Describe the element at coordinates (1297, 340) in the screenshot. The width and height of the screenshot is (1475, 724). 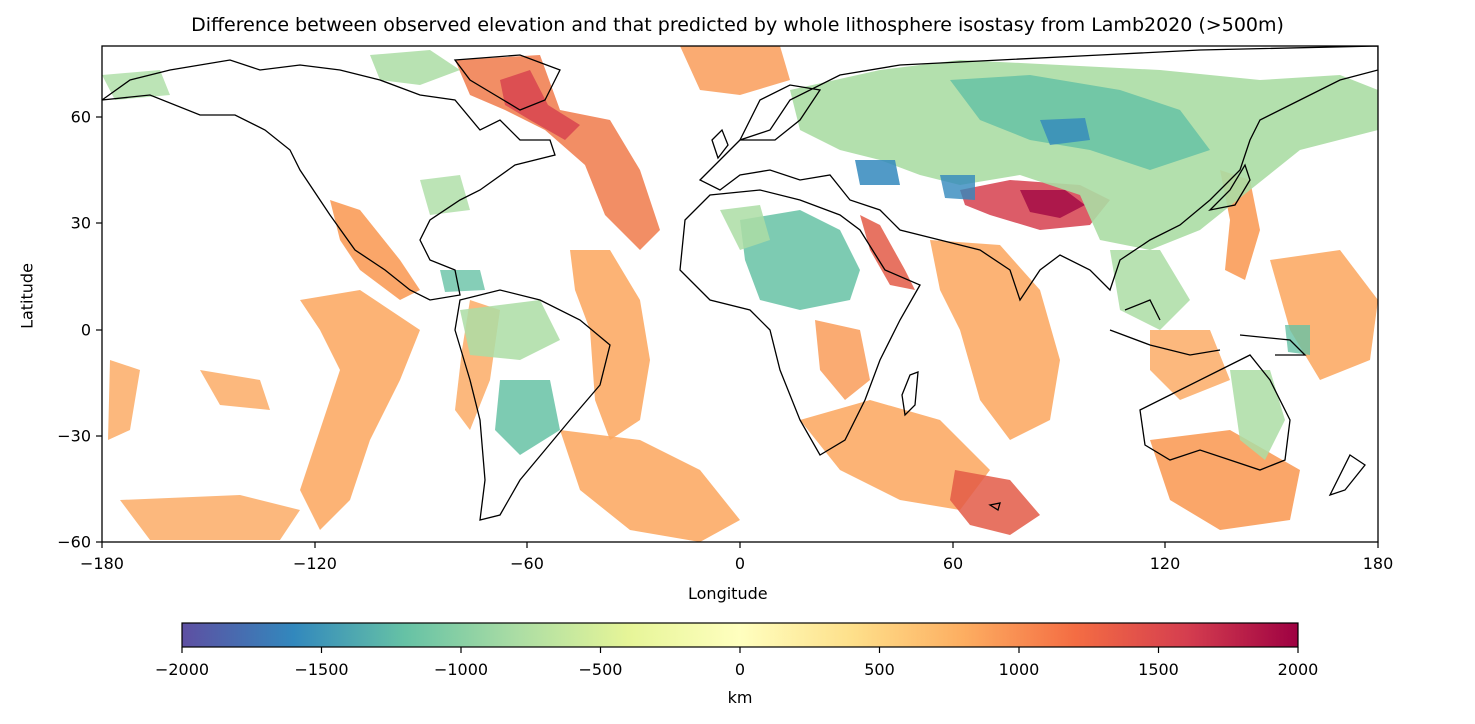
I see `anomaly-new-guinea` at that location.